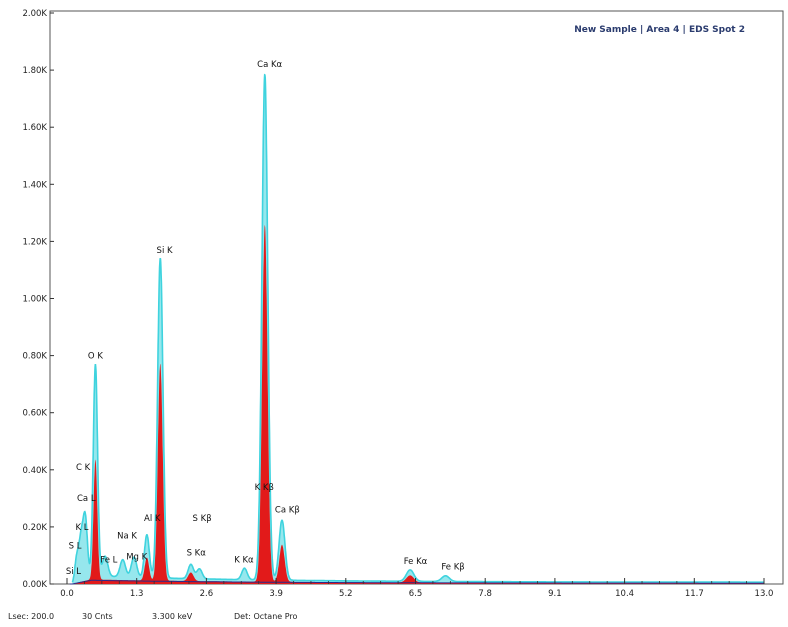  Describe the element at coordinates (35, 585) in the screenshot. I see `y-tick-label: 0.00K` at that location.